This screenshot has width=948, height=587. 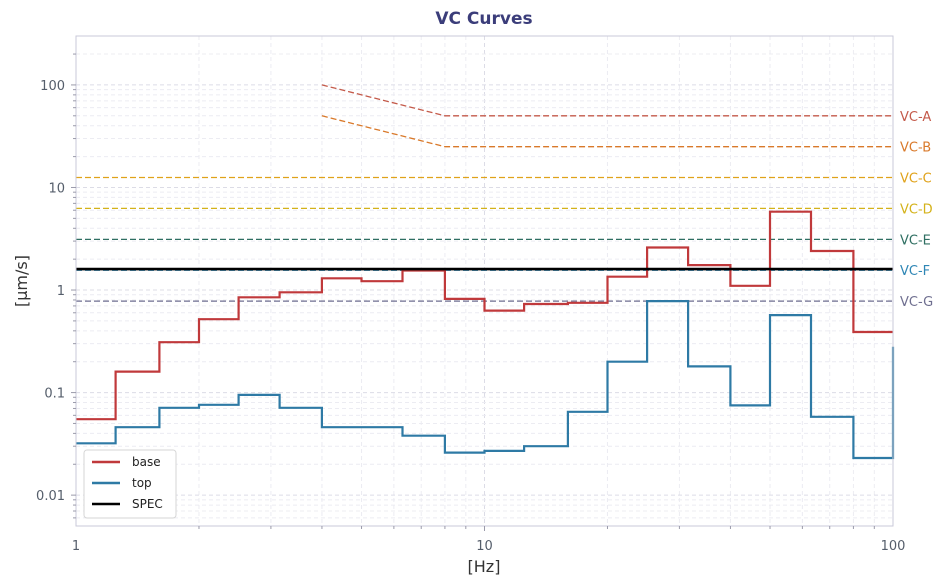 I want to click on vc-criterion-label: VC-D, so click(x=916, y=209).